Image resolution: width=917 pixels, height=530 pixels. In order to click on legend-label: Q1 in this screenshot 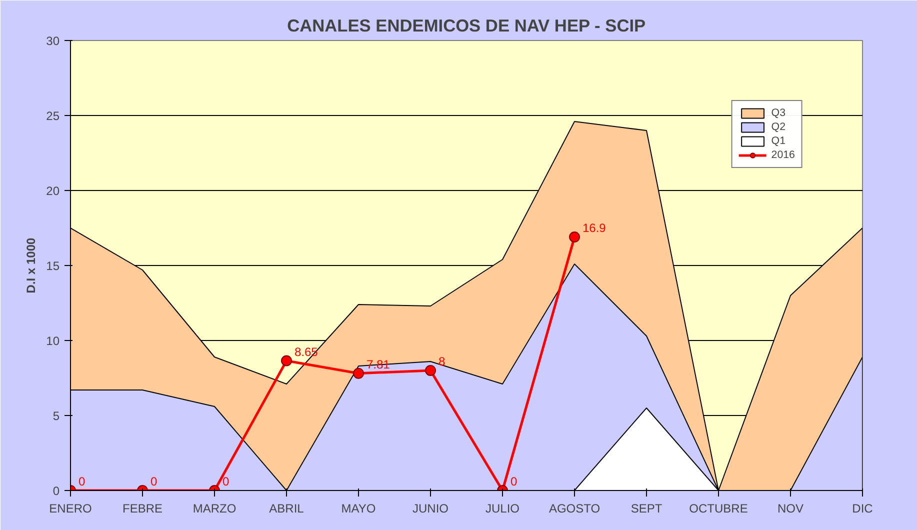, I will do `click(778, 141)`.